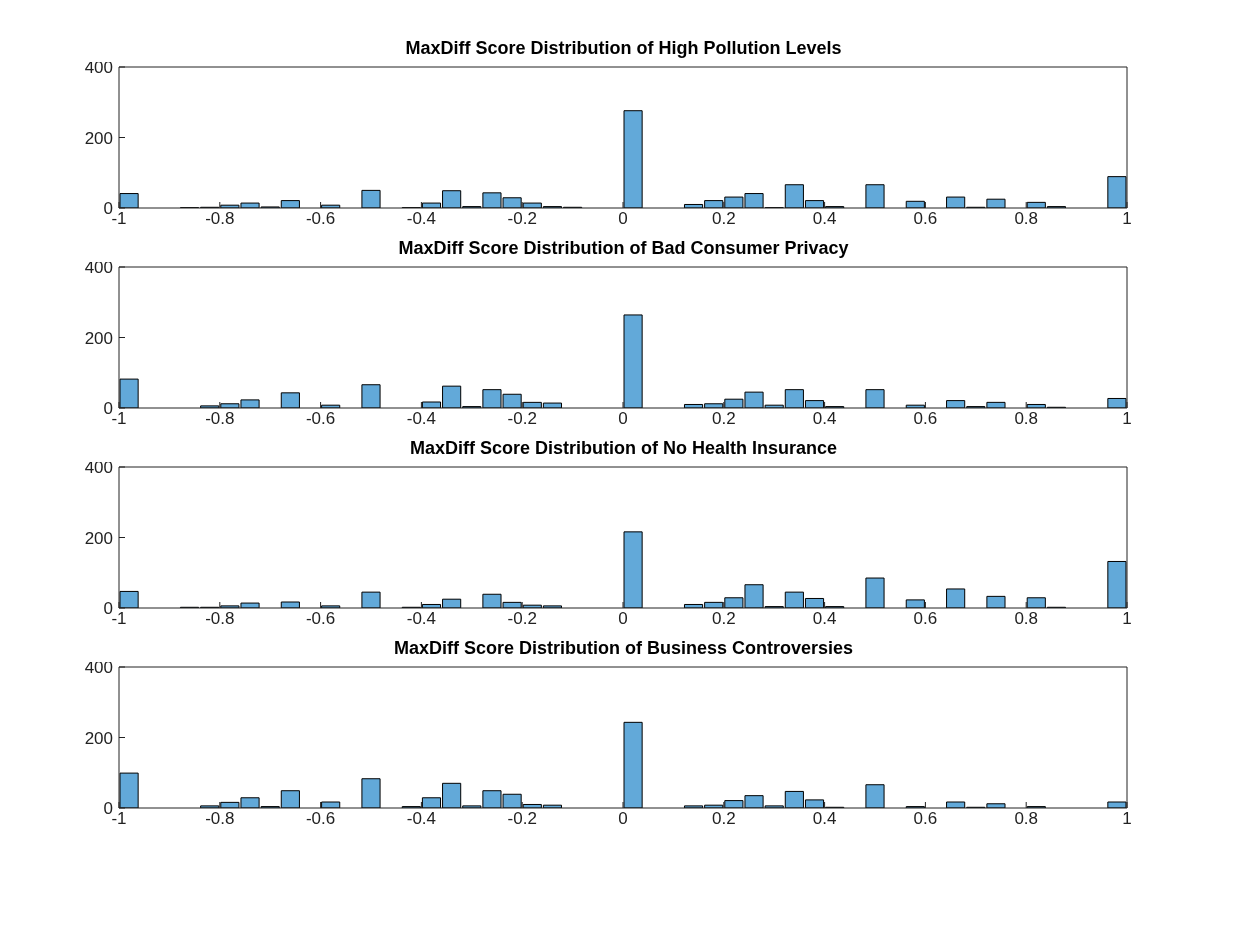 The width and height of the screenshot is (1255, 939). Describe the element at coordinates (623, 248) in the screenshot. I see `chart-title: MaxDiff Score Distribution of Bad Consumer Privacy` at that location.